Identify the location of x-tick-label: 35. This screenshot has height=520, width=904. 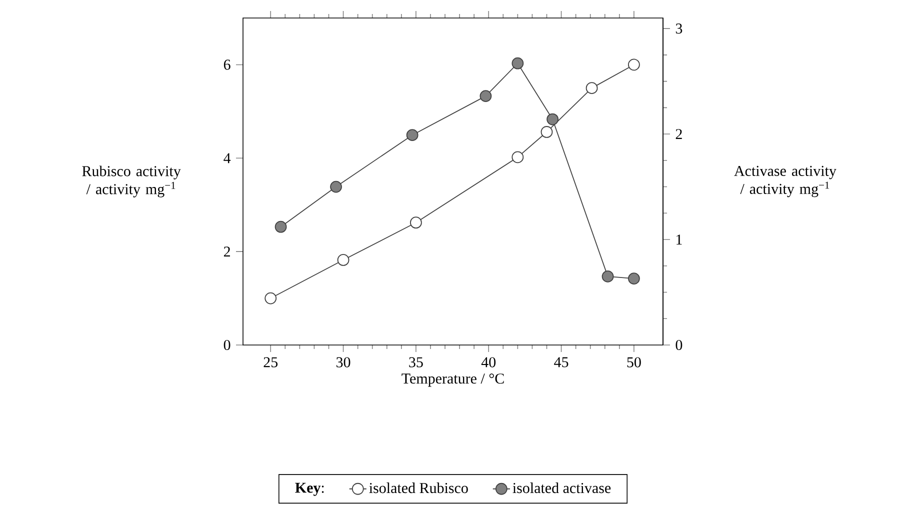
(416, 362).